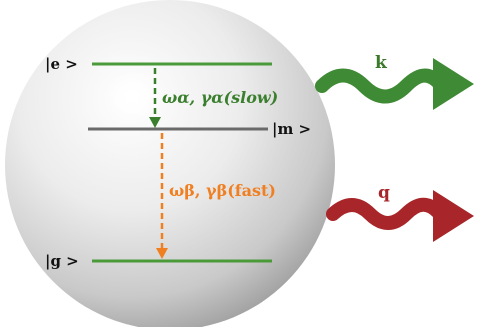  I want to click on photon-k-arrowhead, so click(453, 84).